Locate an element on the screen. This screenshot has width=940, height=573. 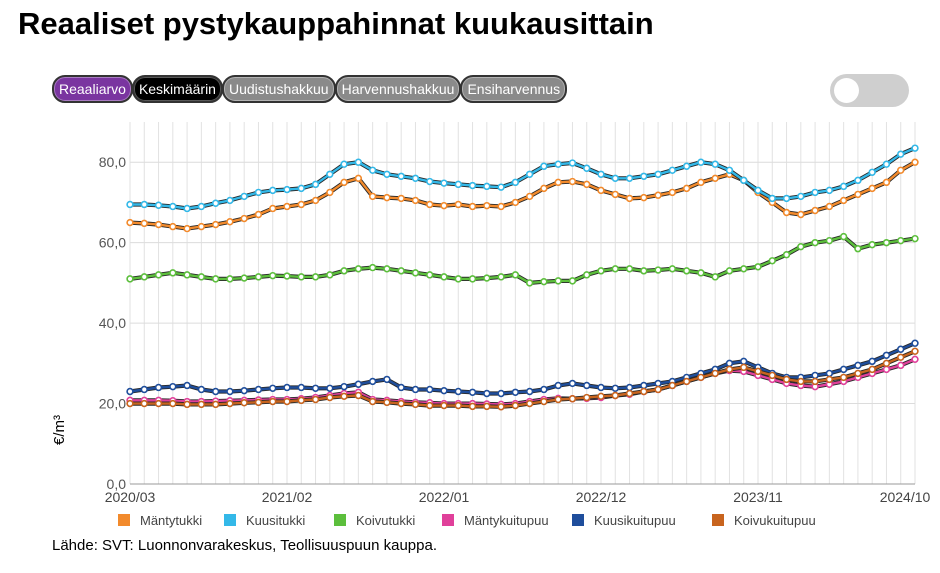
legend-label: Koivukuitupuu is located at coordinates (775, 520).